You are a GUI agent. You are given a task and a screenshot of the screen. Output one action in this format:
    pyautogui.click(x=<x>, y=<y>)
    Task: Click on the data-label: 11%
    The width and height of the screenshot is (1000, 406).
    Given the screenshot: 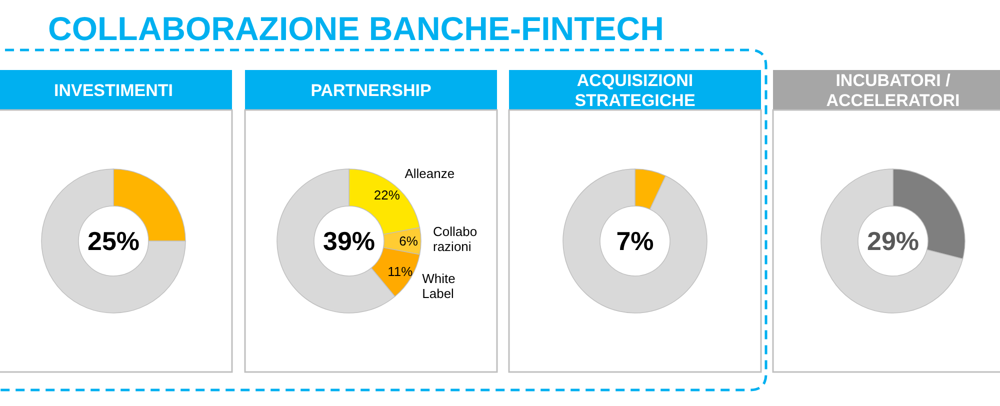 What is the action you would take?
    pyautogui.click(x=401, y=271)
    